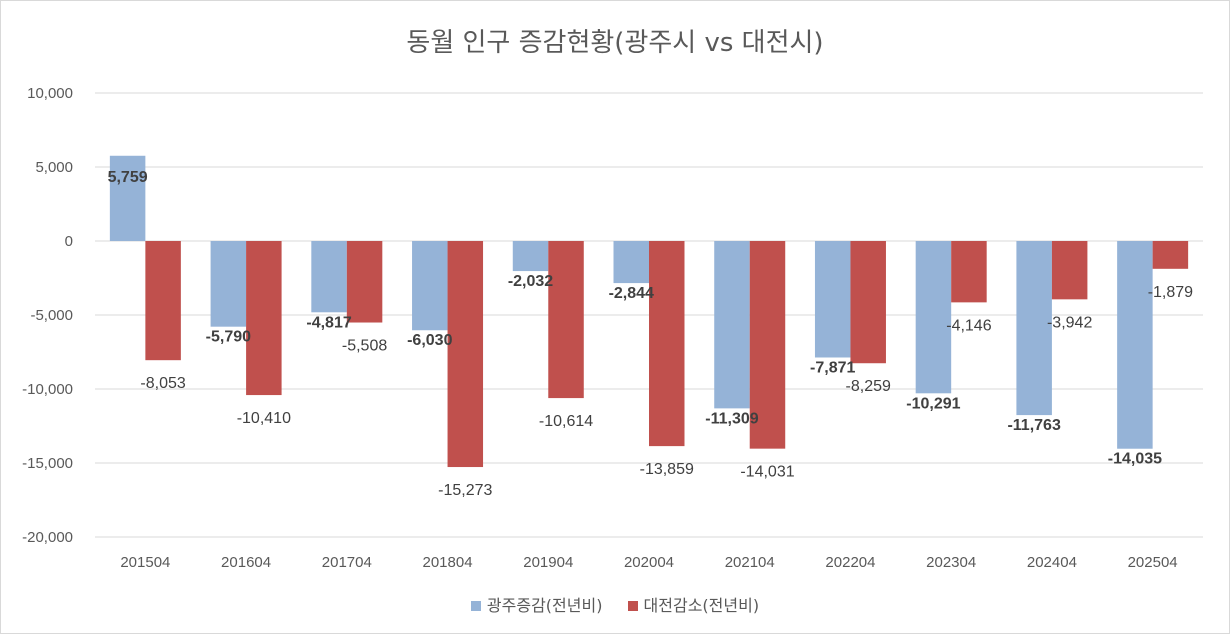 The image size is (1230, 634). What do you see at coordinates (544, 605) in the screenshot?
I see `legend-label-gwangju: 광주증감(전년비)` at bounding box center [544, 605].